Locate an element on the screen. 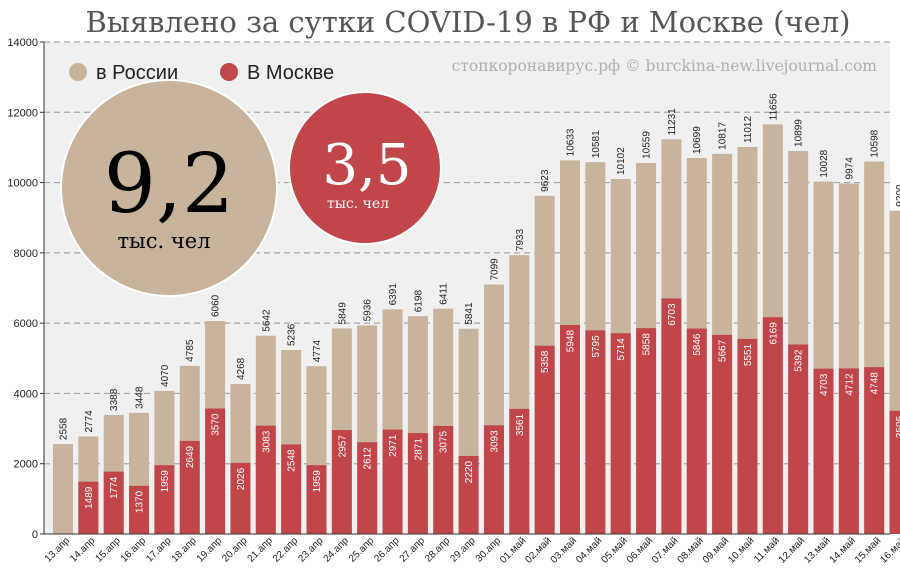 The height and width of the screenshot is (583, 900). bar-label-moscow: 2026 is located at coordinates (241, 478).